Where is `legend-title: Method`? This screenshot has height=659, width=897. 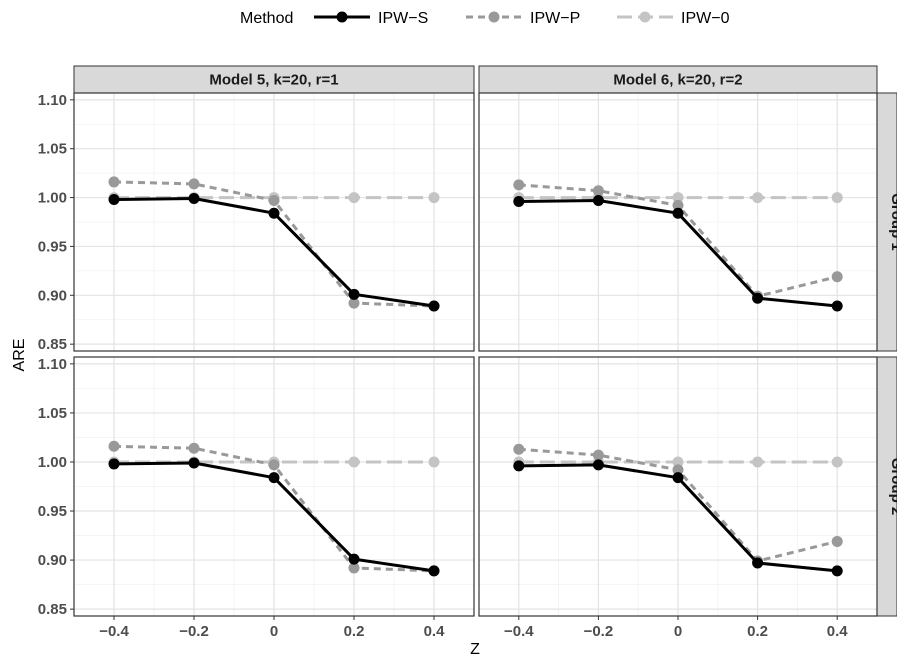 legend-title: Method is located at coordinates (266, 18).